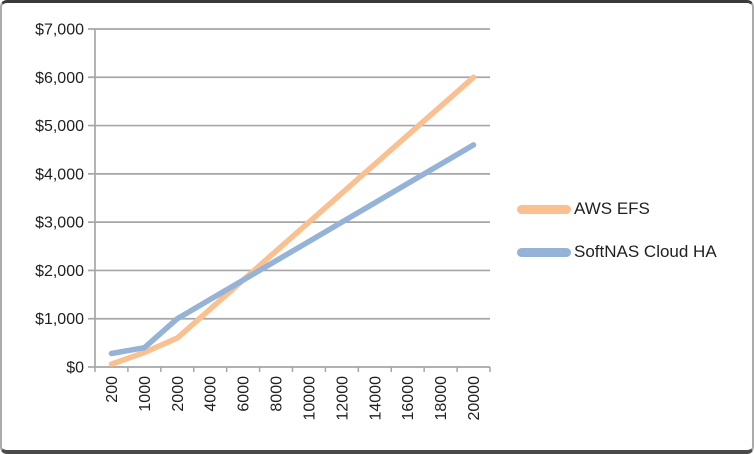 Image resolution: width=754 pixels, height=454 pixels. Describe the element at coordinates (544, 252) in the screenshot. I see `softnas-cloud-ha-line-swatch` at that location.